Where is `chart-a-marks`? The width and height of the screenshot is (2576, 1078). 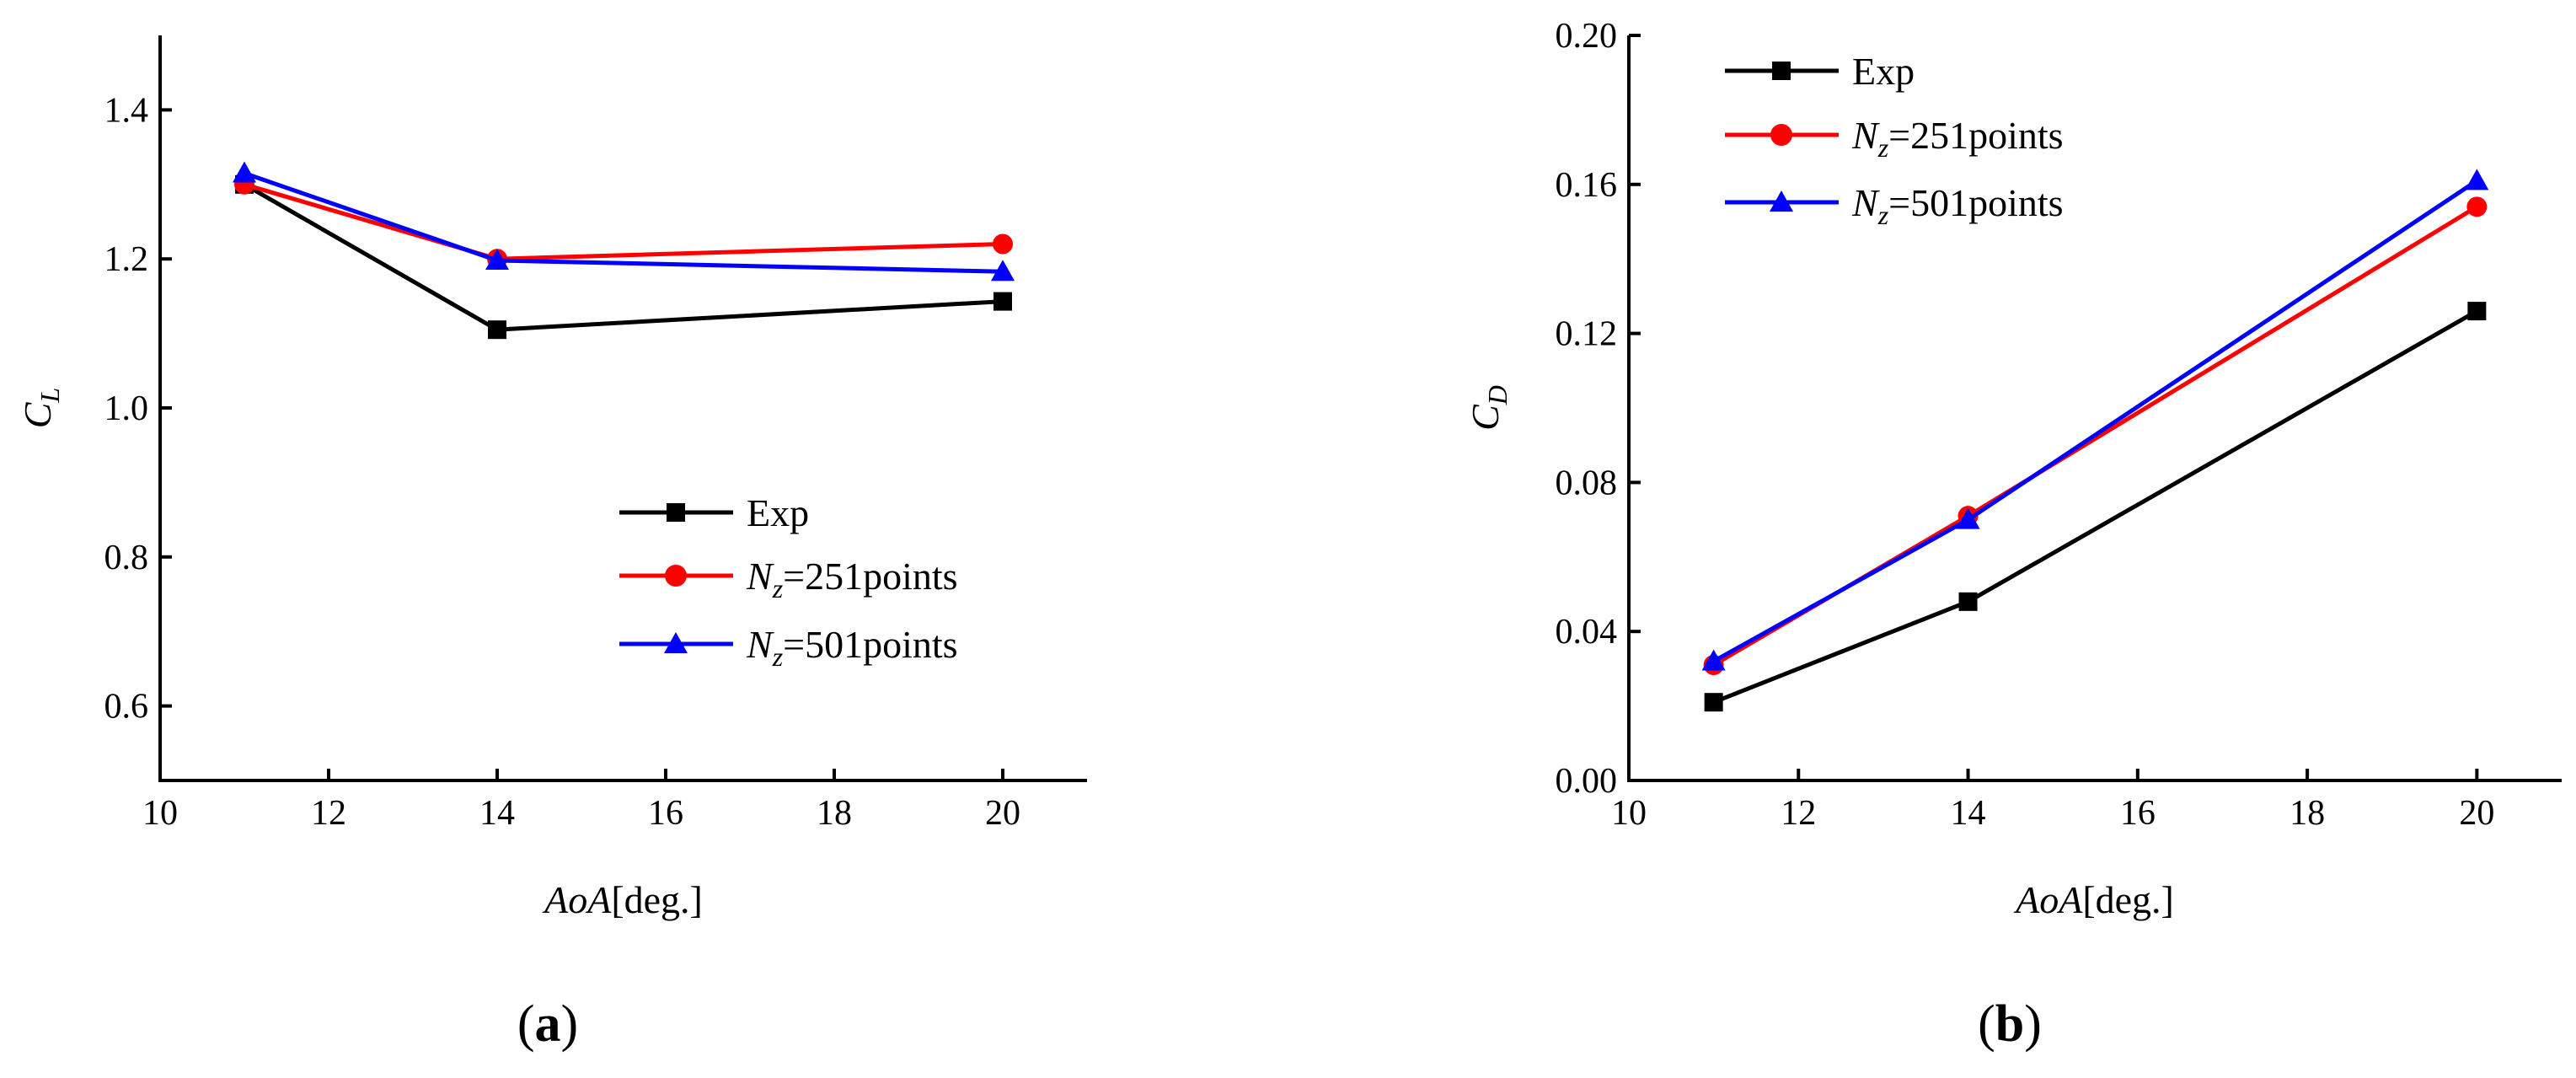 chart-a-marks is located at coordinates (624, 250).